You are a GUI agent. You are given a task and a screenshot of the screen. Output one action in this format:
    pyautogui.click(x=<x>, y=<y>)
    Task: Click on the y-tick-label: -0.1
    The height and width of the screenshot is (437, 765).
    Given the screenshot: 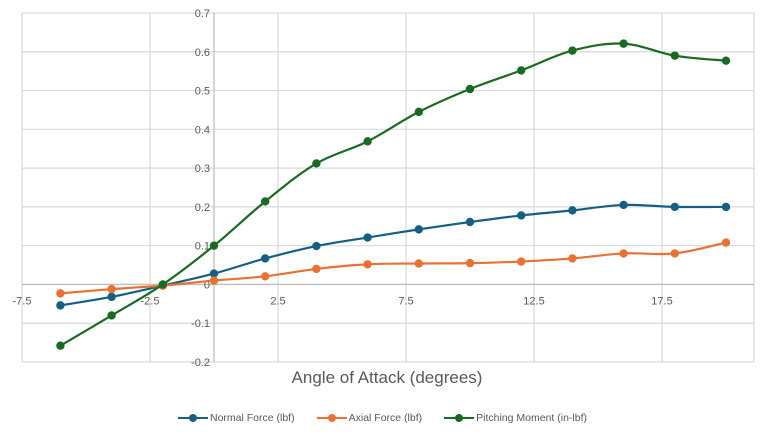 What is the action you would take?
    pyautogui.click(x=200, y=324)
    